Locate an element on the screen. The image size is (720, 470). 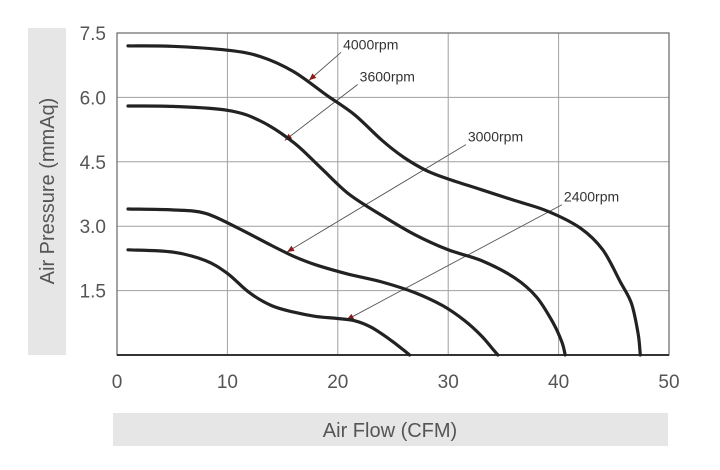
y-tick-label: 7.5 is located at coordinates (93, 34).